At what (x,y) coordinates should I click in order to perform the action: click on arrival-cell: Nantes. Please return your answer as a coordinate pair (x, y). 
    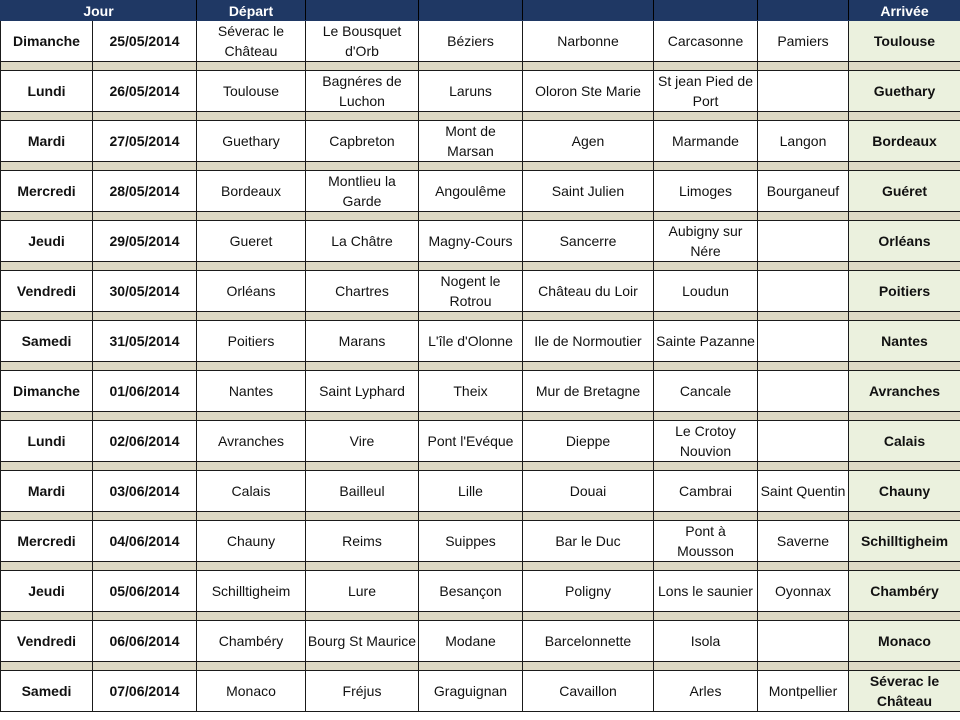
    Looking at the image, I should click on (904, 341).